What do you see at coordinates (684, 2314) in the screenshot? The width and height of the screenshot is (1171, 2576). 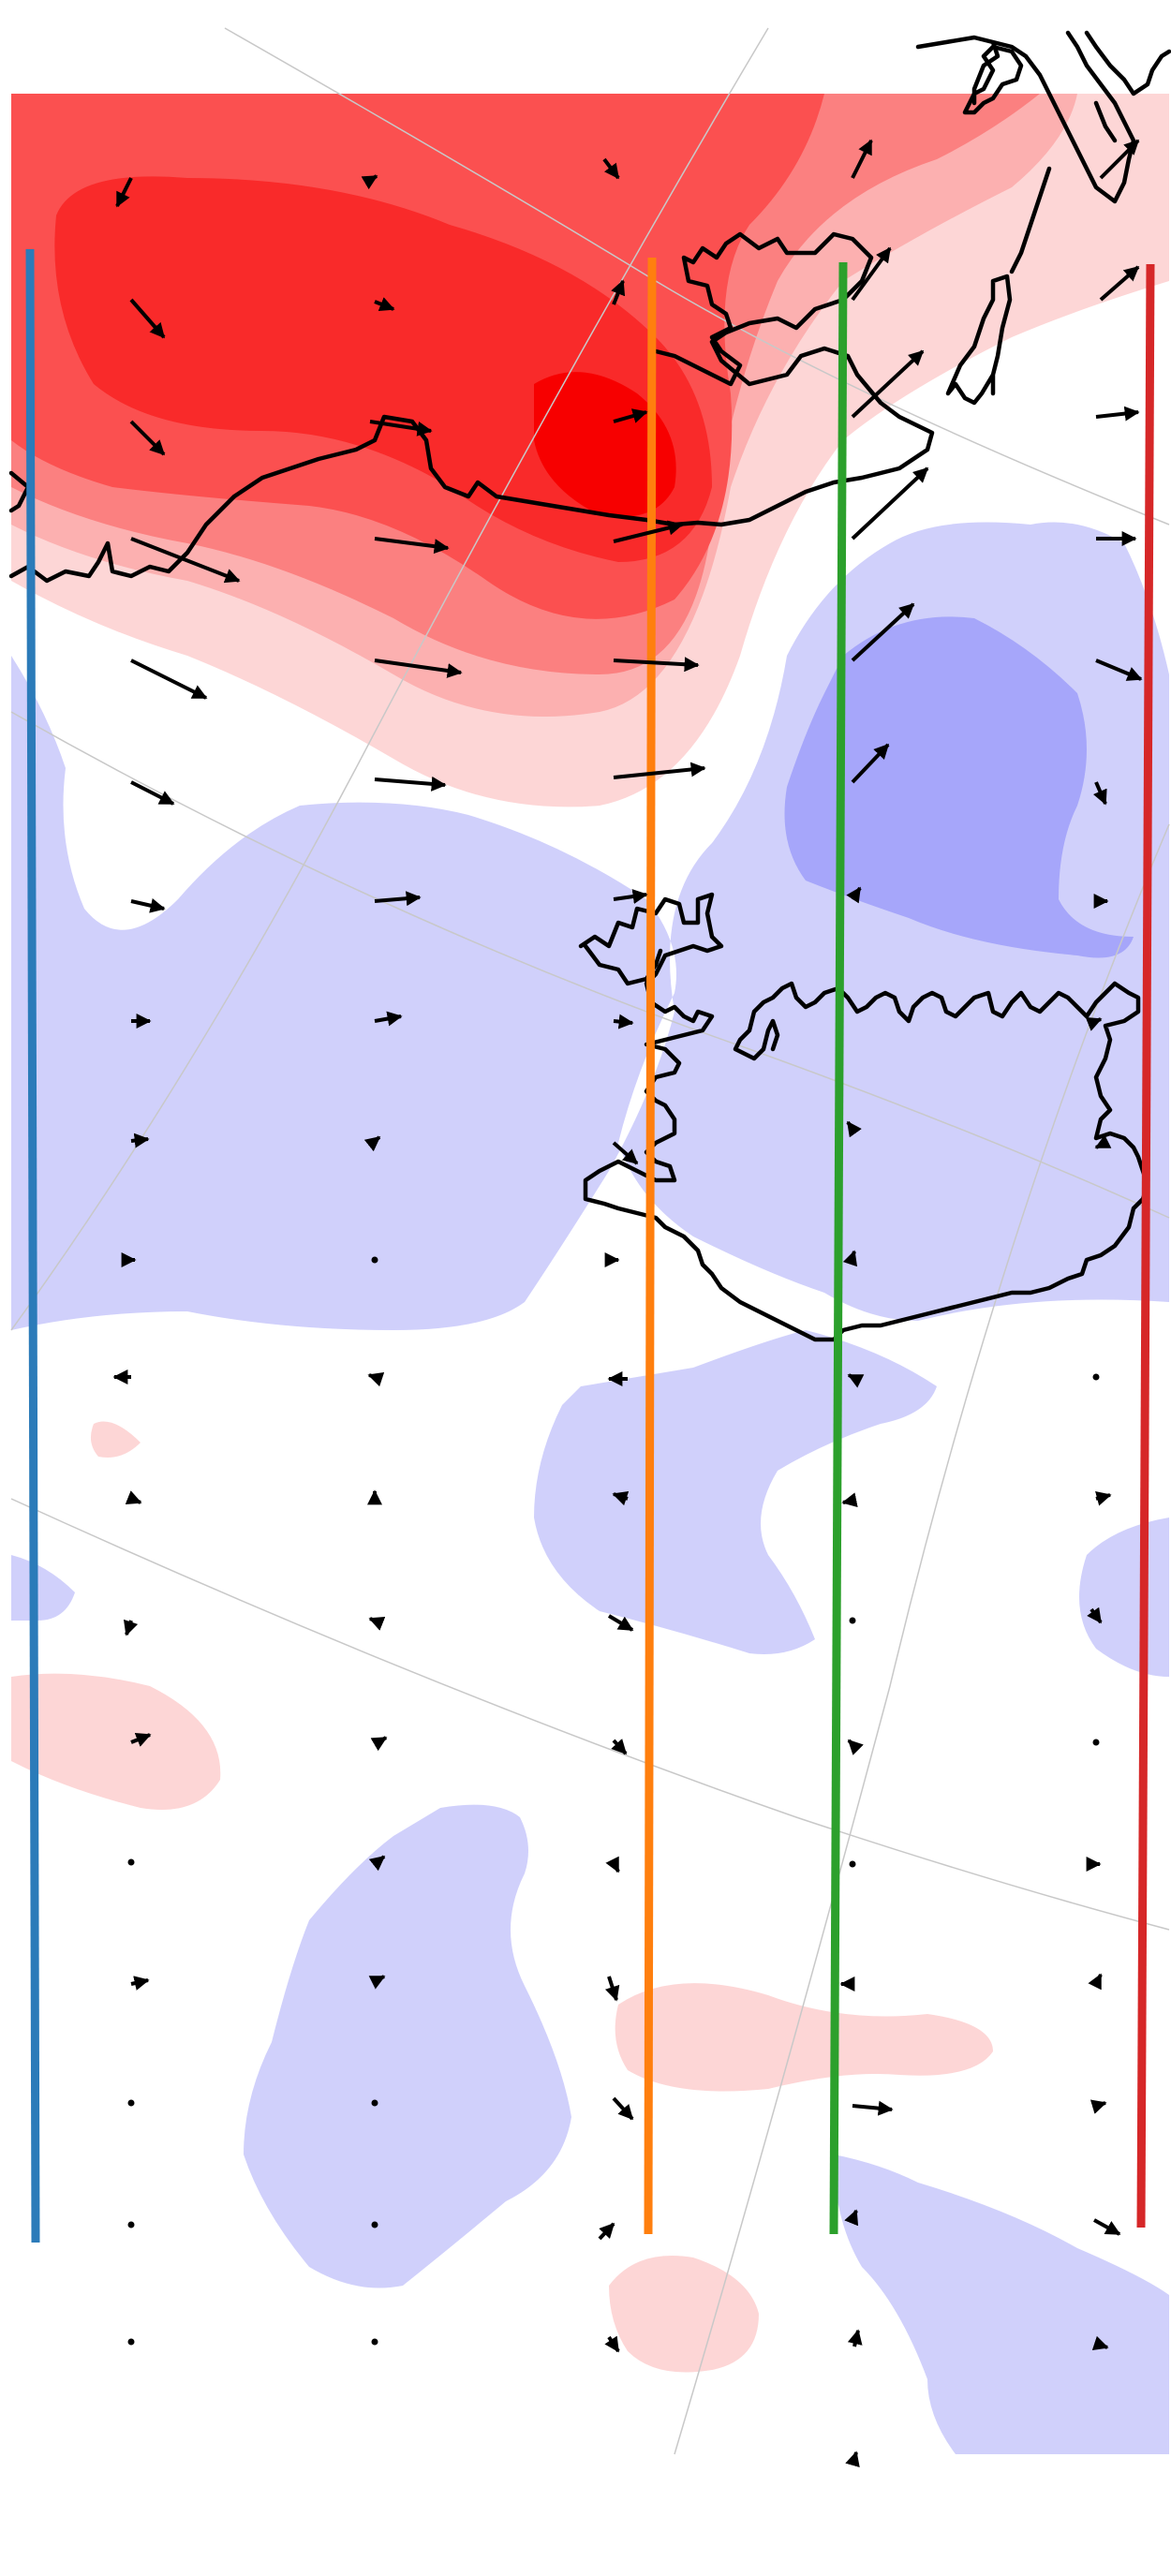 I see `positive-blob-d` at bounding box center [684, 2314].